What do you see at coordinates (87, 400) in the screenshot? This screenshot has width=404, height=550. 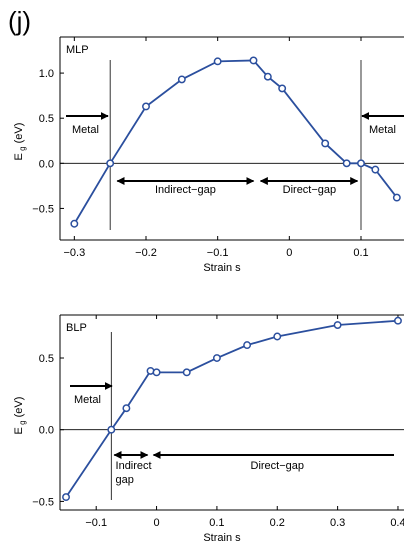 I see `metal-label: Metal` at bounding box center [87, 400].